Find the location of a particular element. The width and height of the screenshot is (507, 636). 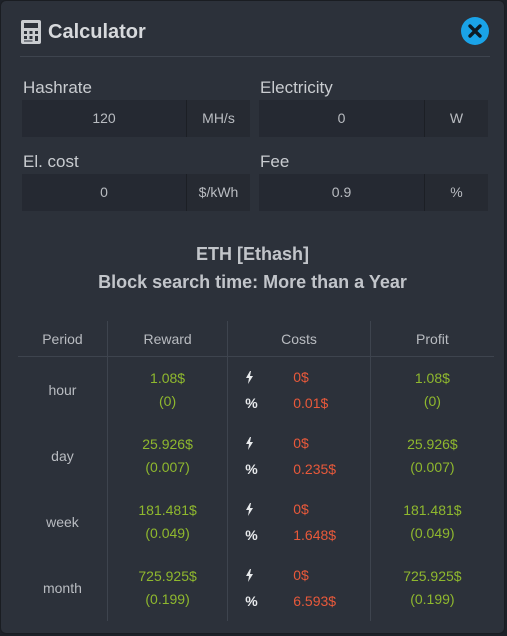

profit-coin: (0.199) is located at coordinates (432, 599).